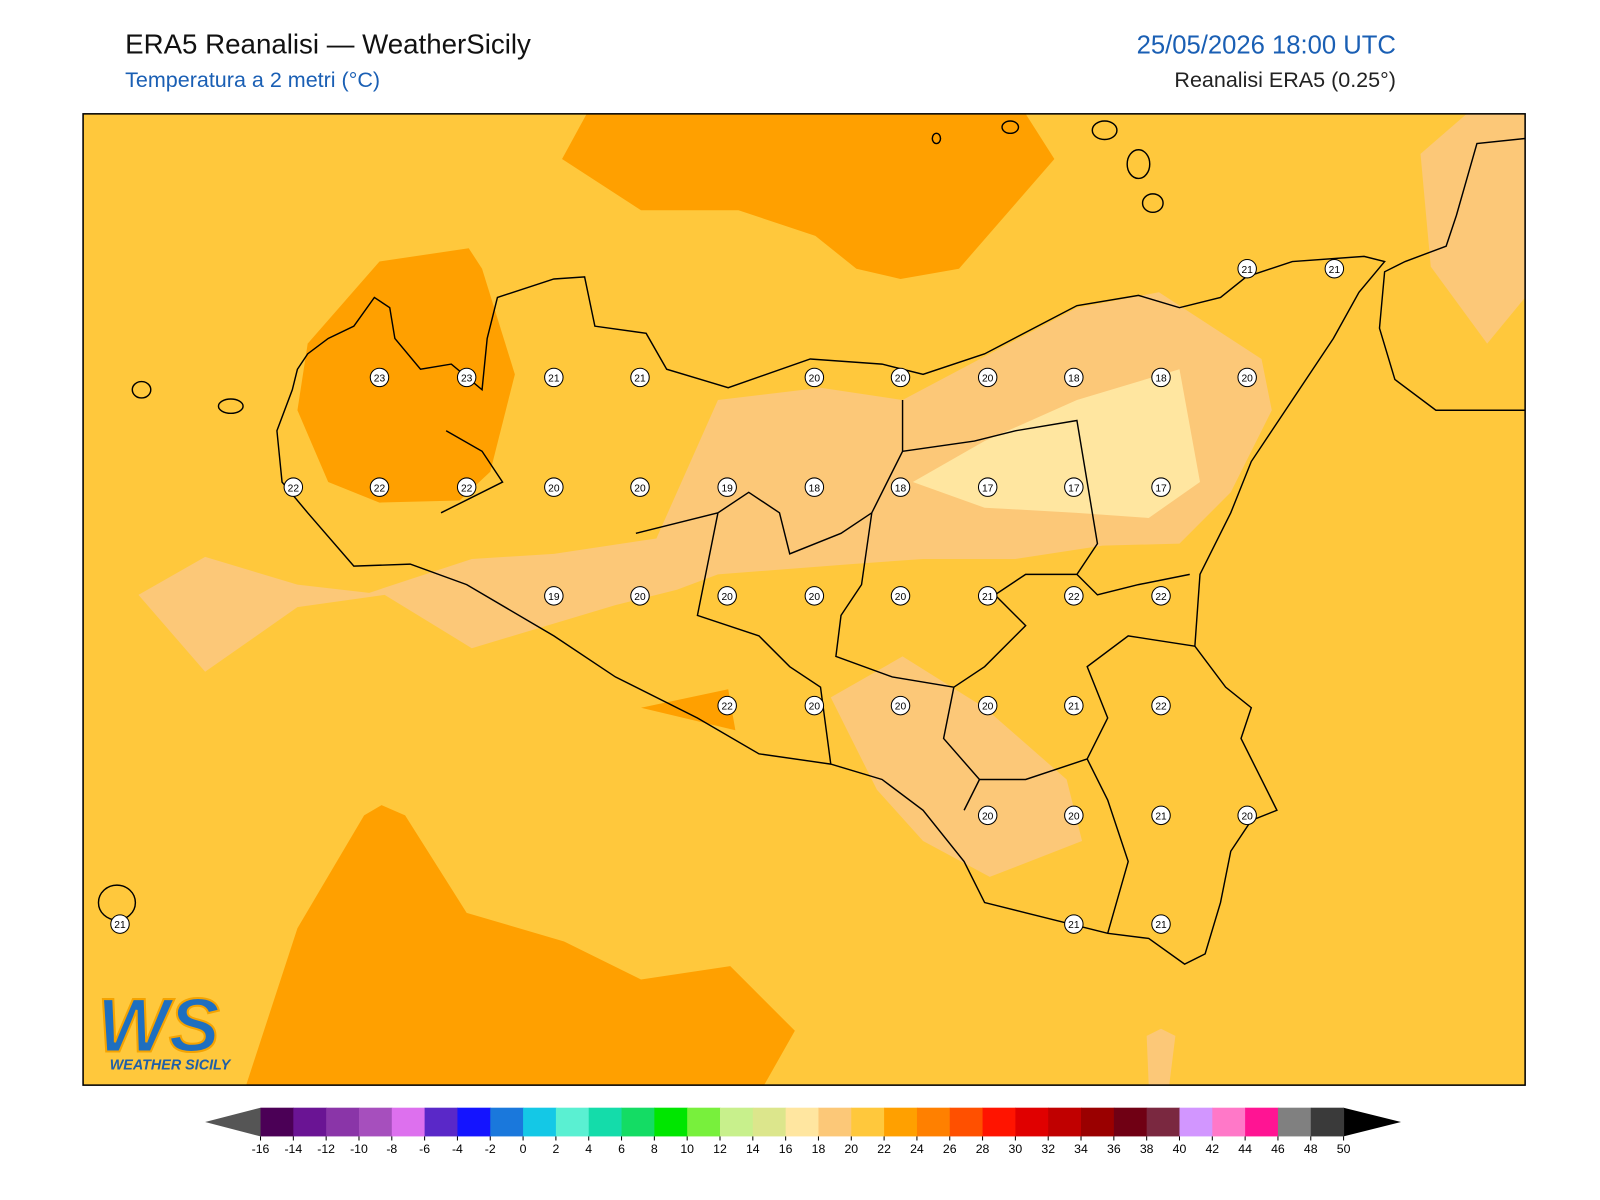 This screenshot has width=1600, height=1200. What do you see at coordinates (819, 1149) in the screenshot?
I see `colorbar-tick-label: 18` at bounding box center [819, 1149].